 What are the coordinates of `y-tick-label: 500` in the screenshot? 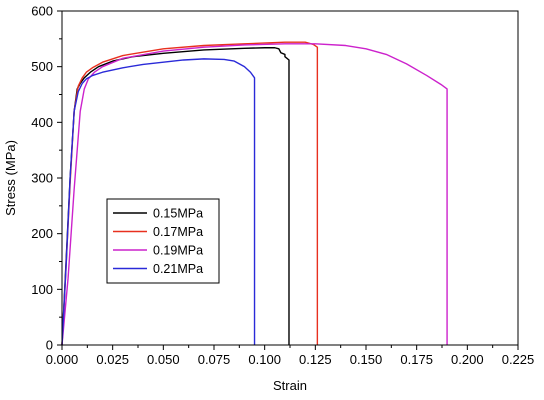 It's located at (42, 66).